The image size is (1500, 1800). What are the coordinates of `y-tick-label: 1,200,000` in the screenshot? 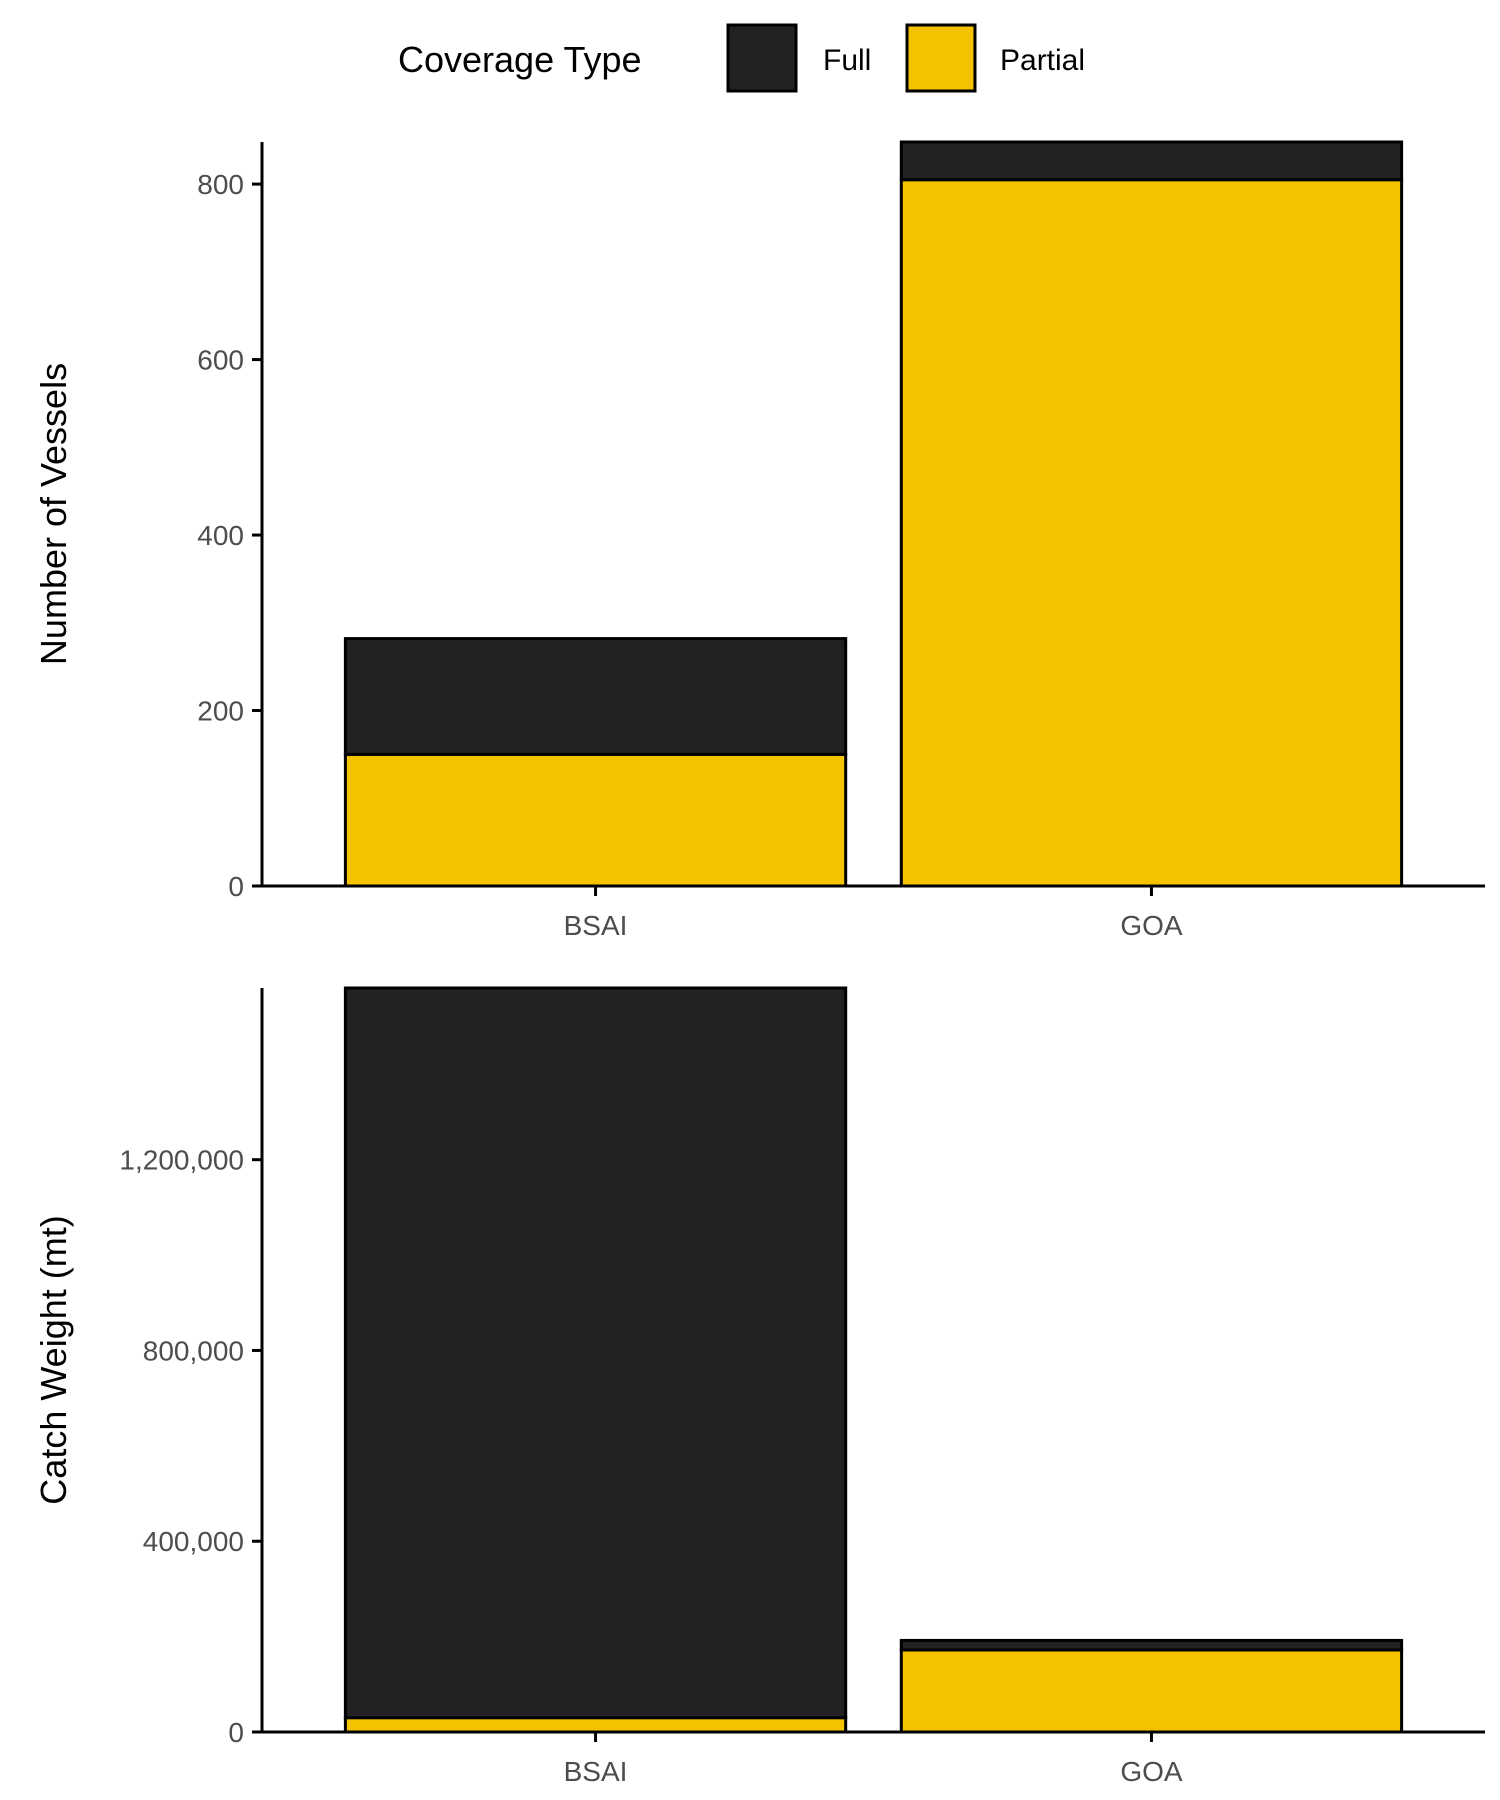 It's located at (181, 1160).